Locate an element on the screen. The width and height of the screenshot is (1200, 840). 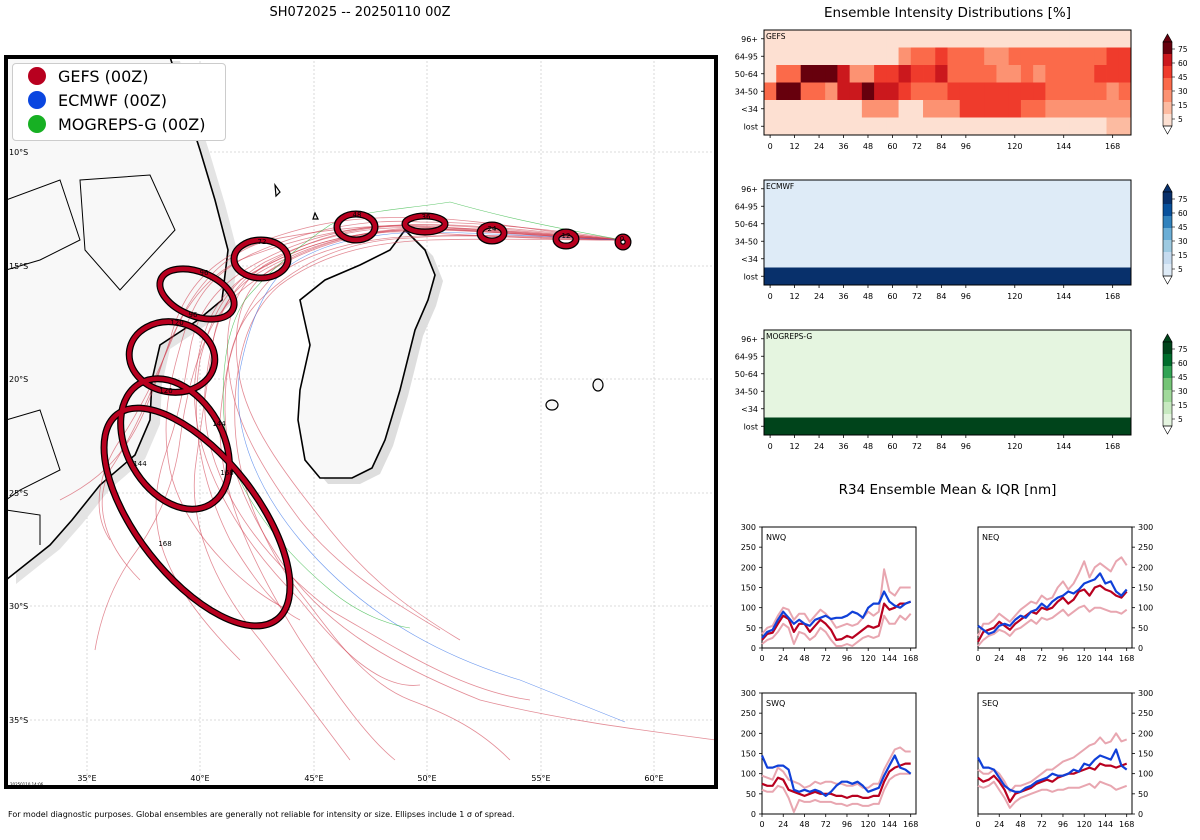
r34-series-gefs-iqr-low is located at coordinates (1052, 625).